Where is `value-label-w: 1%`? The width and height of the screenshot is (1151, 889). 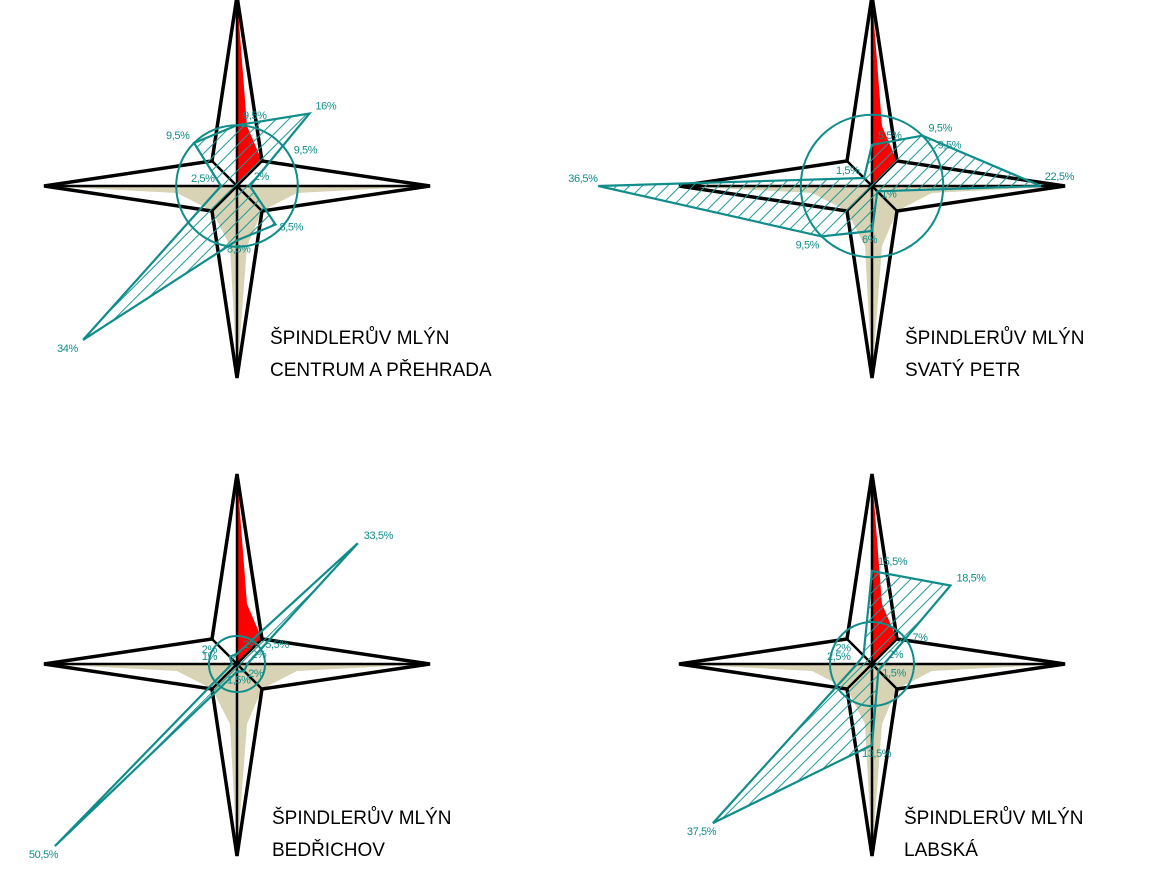
value-label-w: 1% is located at coordinates (210, 657).